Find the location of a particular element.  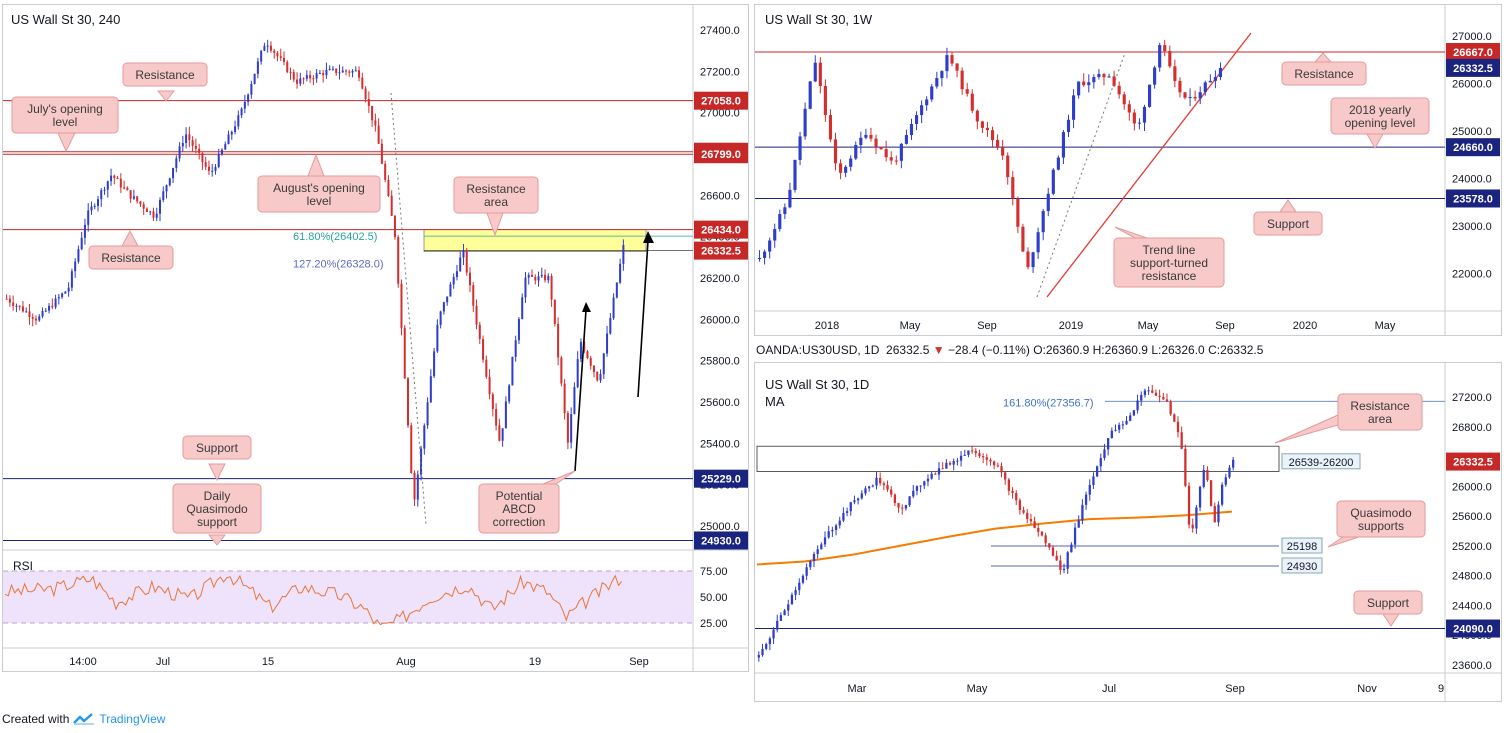

qm-tag-a: 25198 is located at coordinates (1302, 547).